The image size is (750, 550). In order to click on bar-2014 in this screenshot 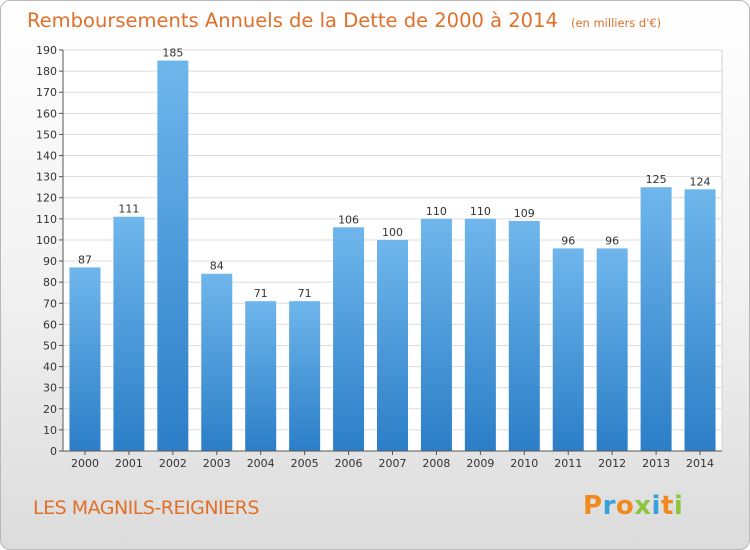, I will do `click(700, 320)`.